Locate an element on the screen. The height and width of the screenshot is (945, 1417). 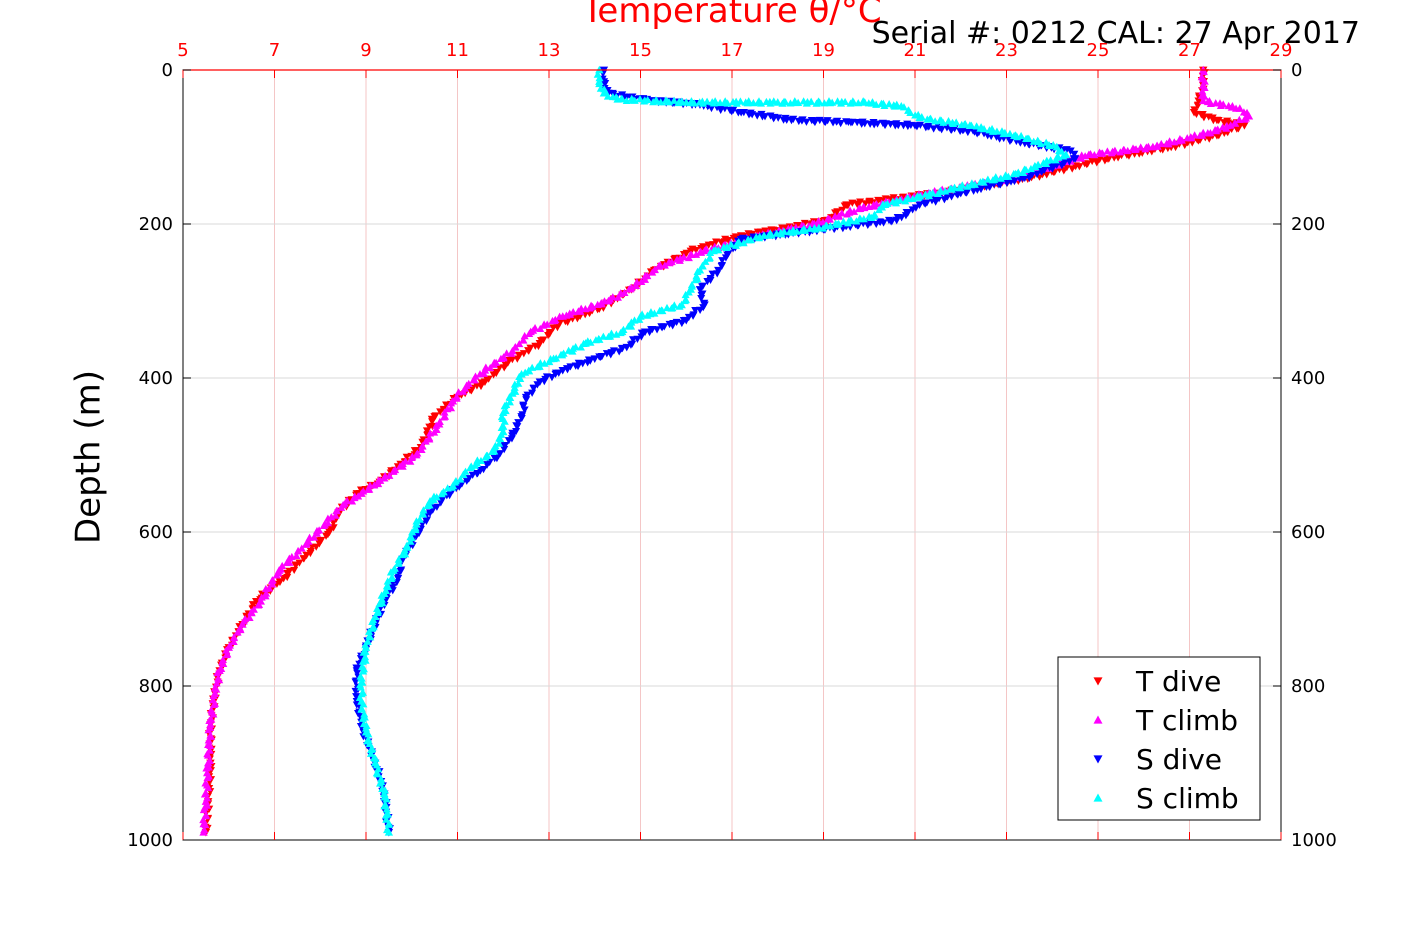
y-tick-label-left: 0 is located at coordinates (167, 70).